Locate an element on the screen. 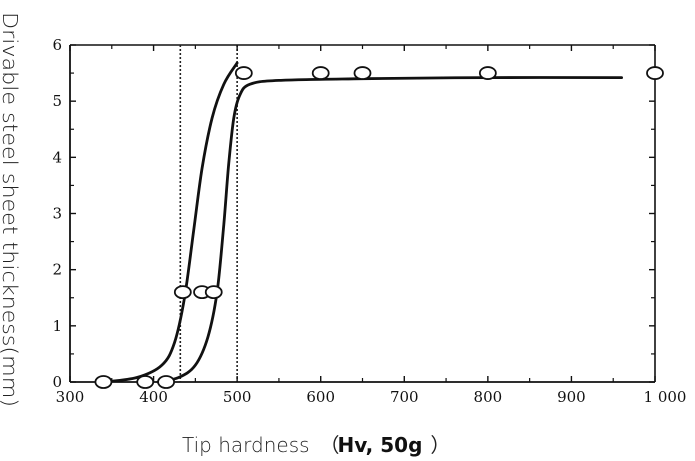 The width and height of the screenshot is (695, 461). trend-curve is located at coordinates (170, 222).